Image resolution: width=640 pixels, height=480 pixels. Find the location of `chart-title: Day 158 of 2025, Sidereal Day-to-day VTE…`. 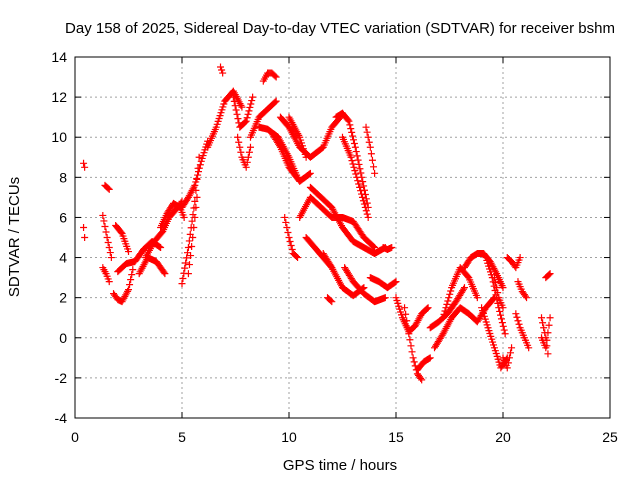

chart-title: Day 158 of 2025, Sidereal Day-to-day VTE… is located at coordinates (340, 28).